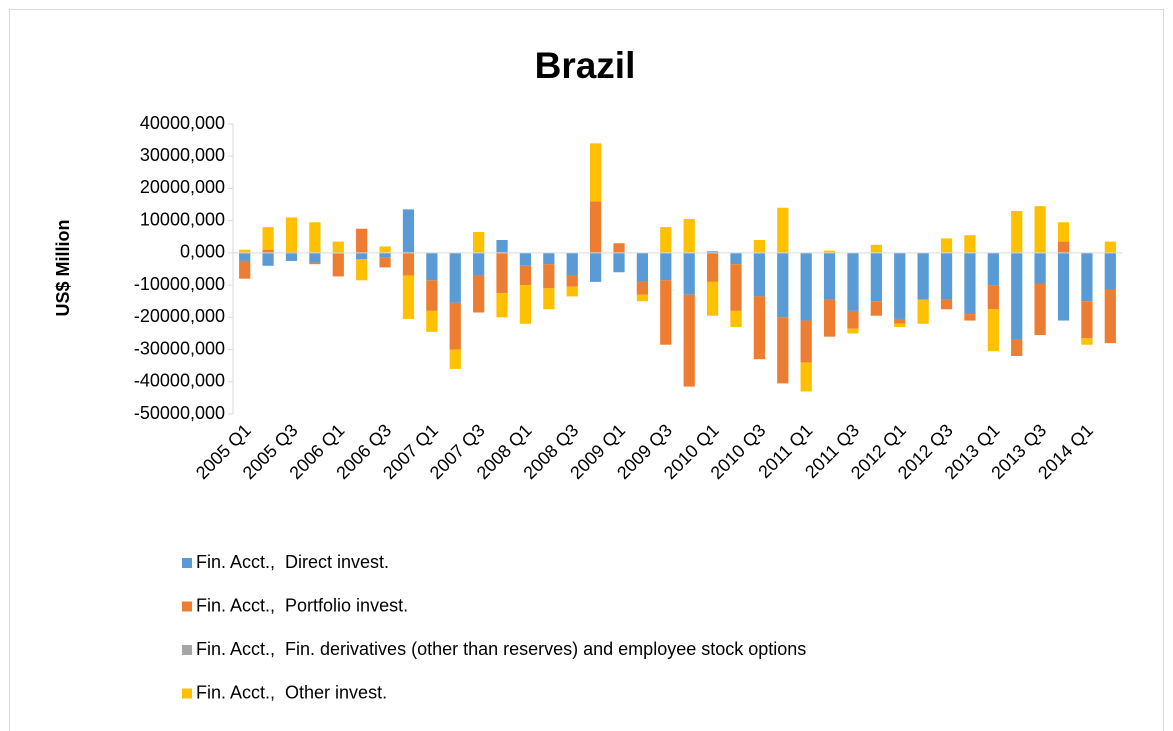  I want to click on y-tick-label: -30000,000, so click(179, 348).